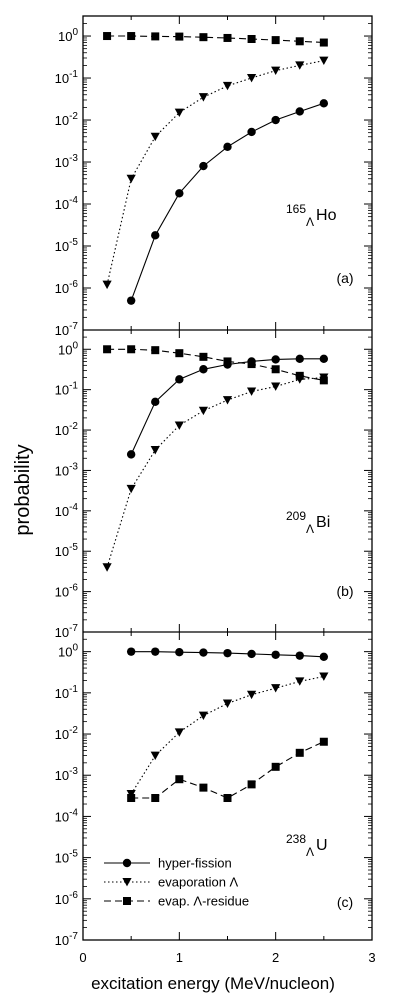 This screenshot has height=995, width=415. I want to click on x-tick-label: 0, so click(82, 957).